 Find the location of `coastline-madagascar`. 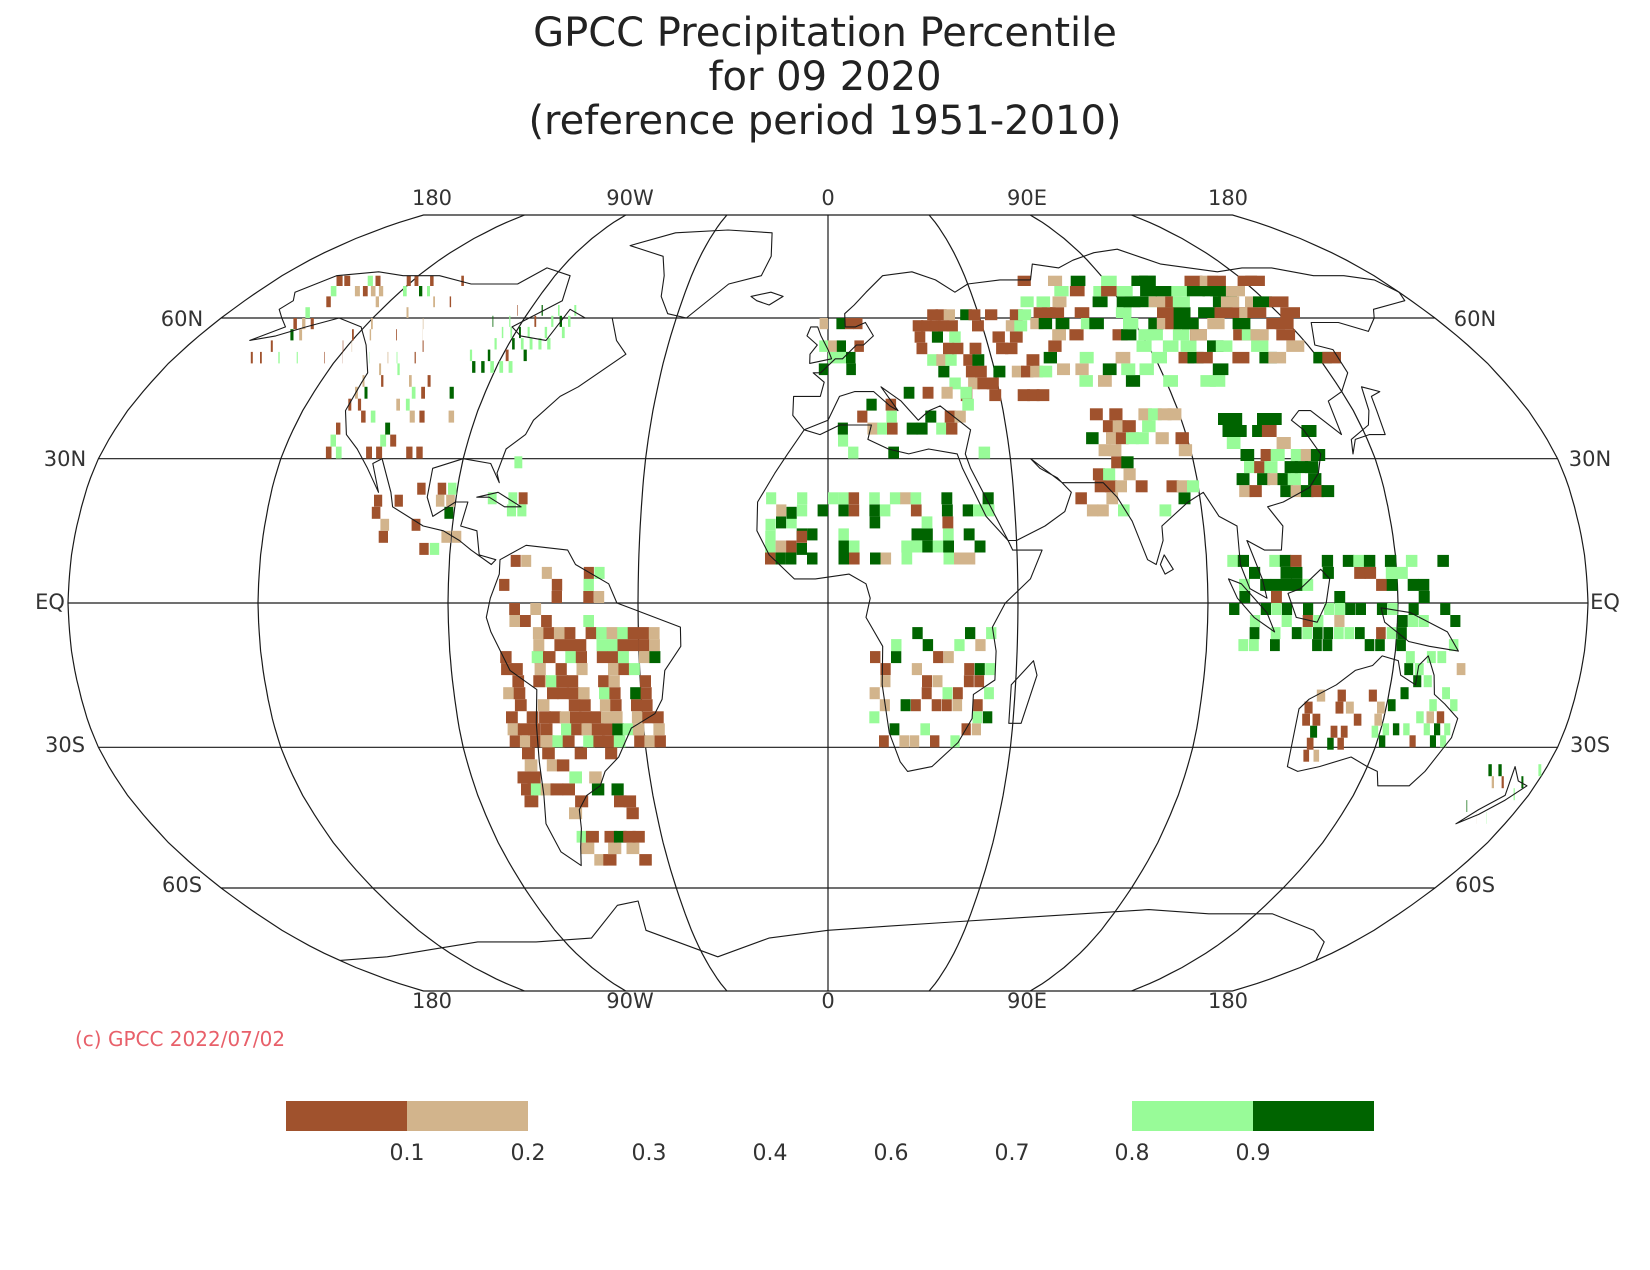

coastline-madagascar is located at coordinates (1023, 692).